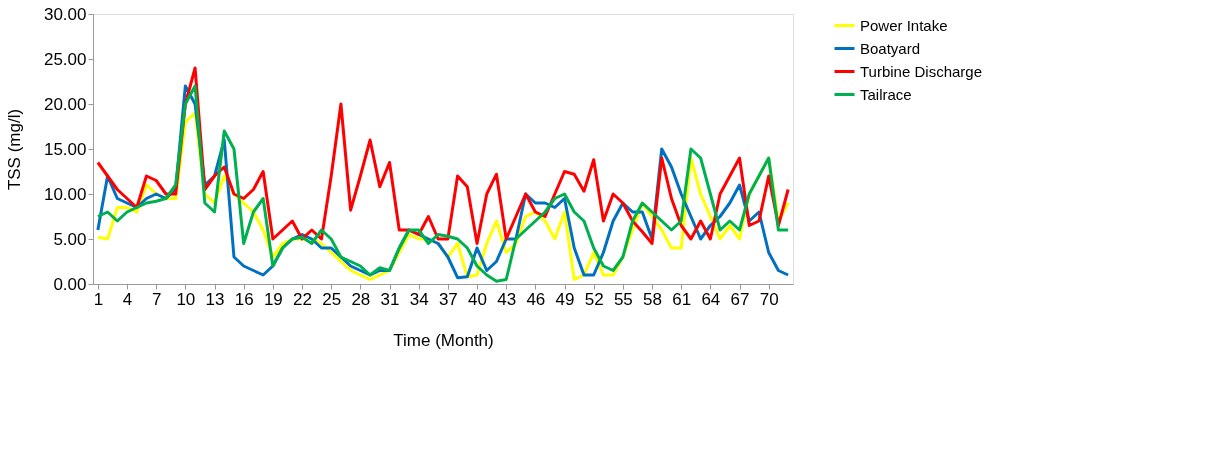 Image resolution: width=1212 pixels, height=462 pixels. Describe the element at coordinates (65, 104) in the screenshot. I see `y-tick-label: 20.00` at that location.